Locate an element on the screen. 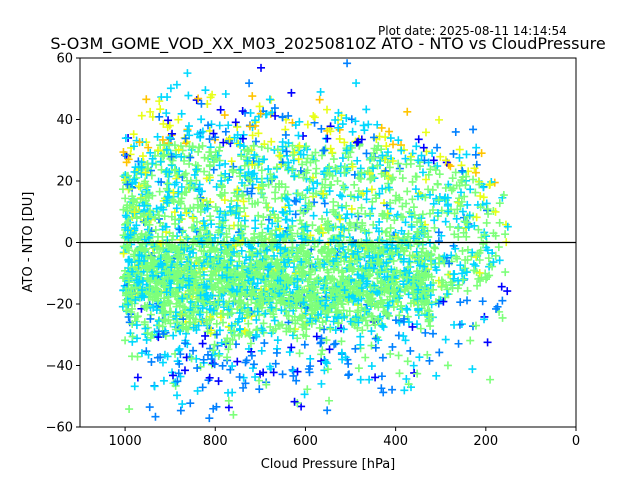 The image size is (640, 480). x-axis-ticks: 1000 800 600 400 200 0 is located at coordinates (344, 438).